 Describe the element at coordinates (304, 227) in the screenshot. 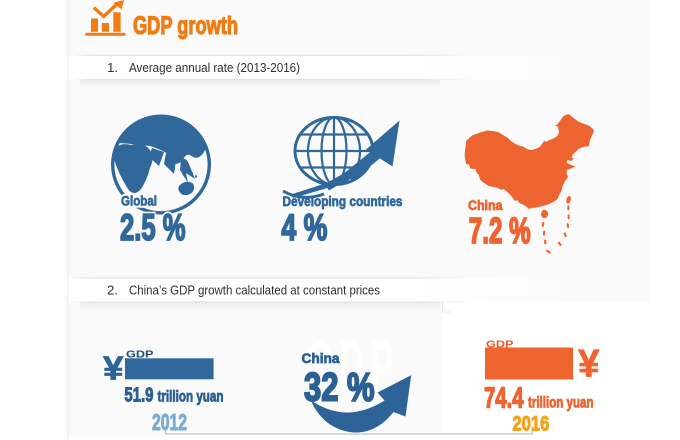

I see `svg-text: 4 %` at that location.